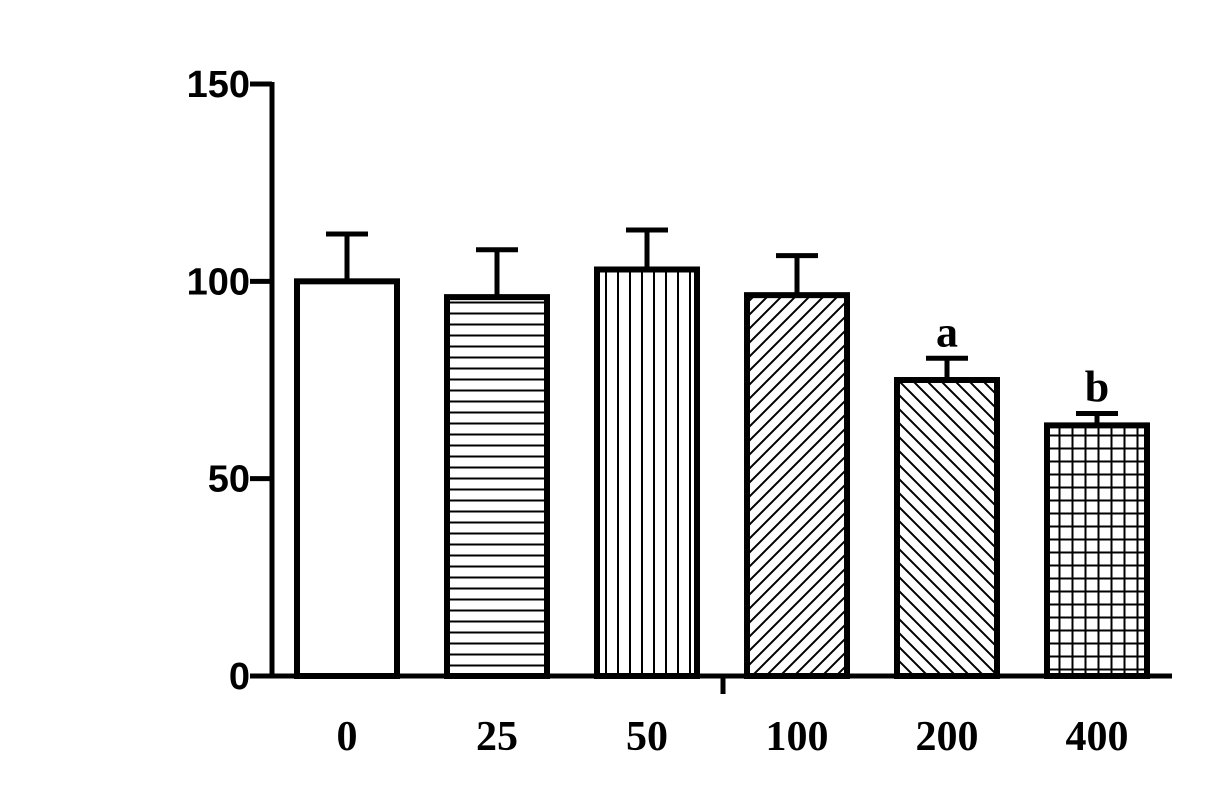 The height and width of the screenshot is (804, 1206). I want to click on x-tick-label-200: 200, so click(947, 737).